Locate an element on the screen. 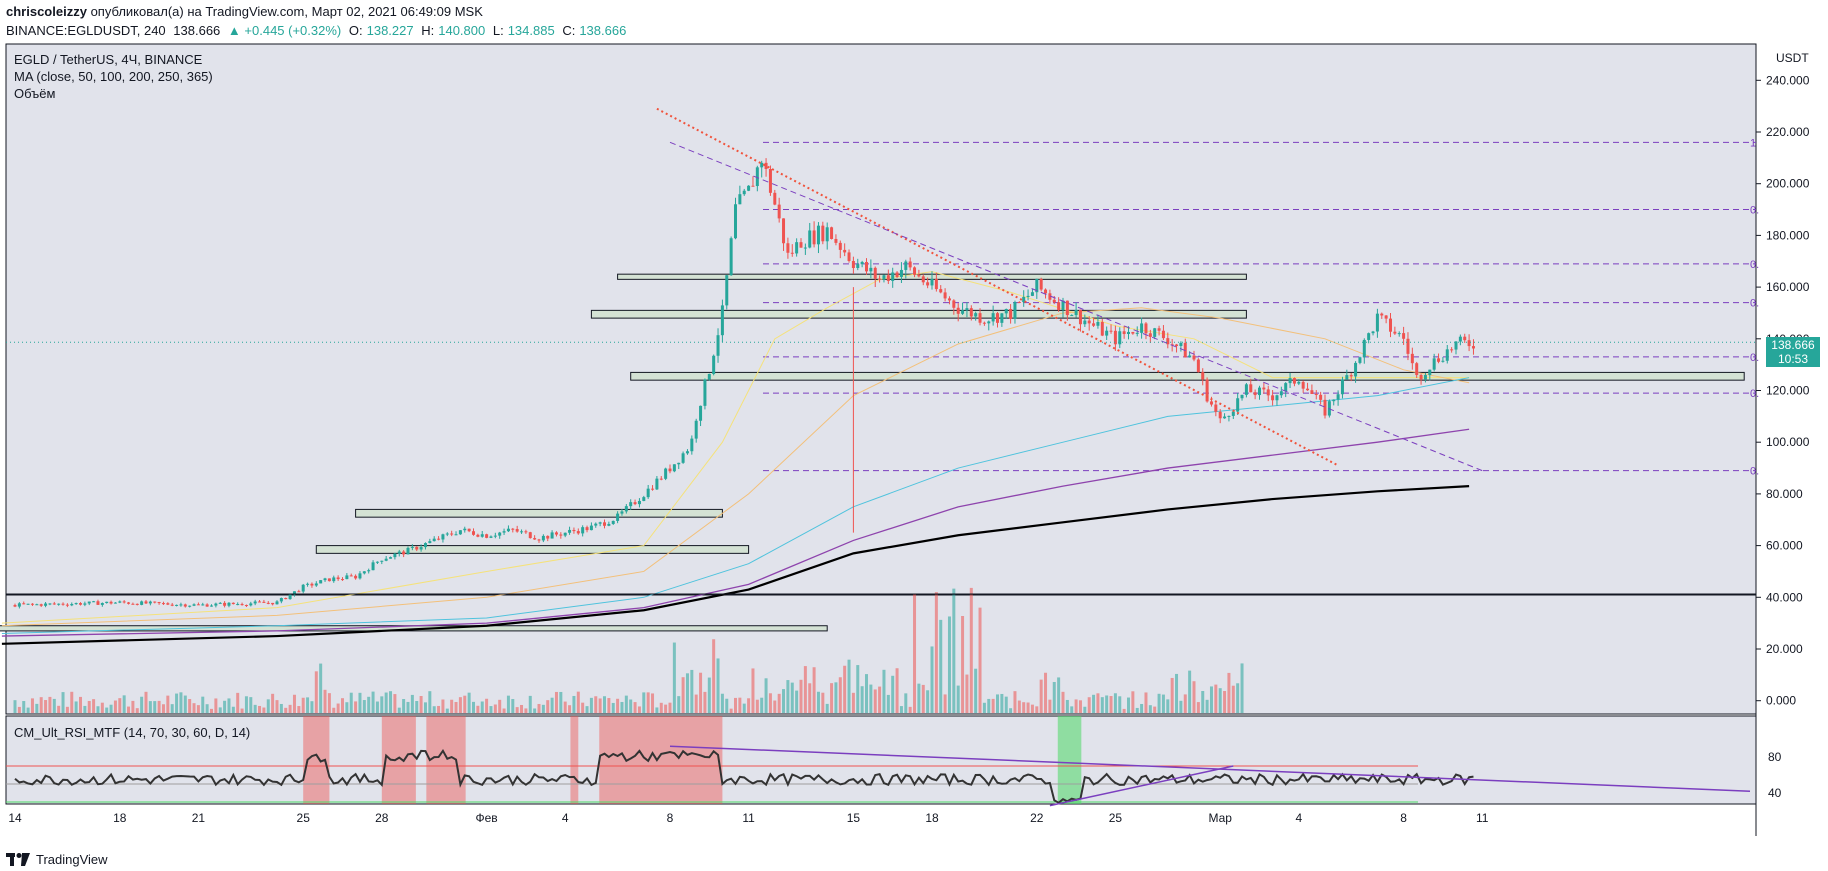  zone-box is located at coordinates (532, 549).